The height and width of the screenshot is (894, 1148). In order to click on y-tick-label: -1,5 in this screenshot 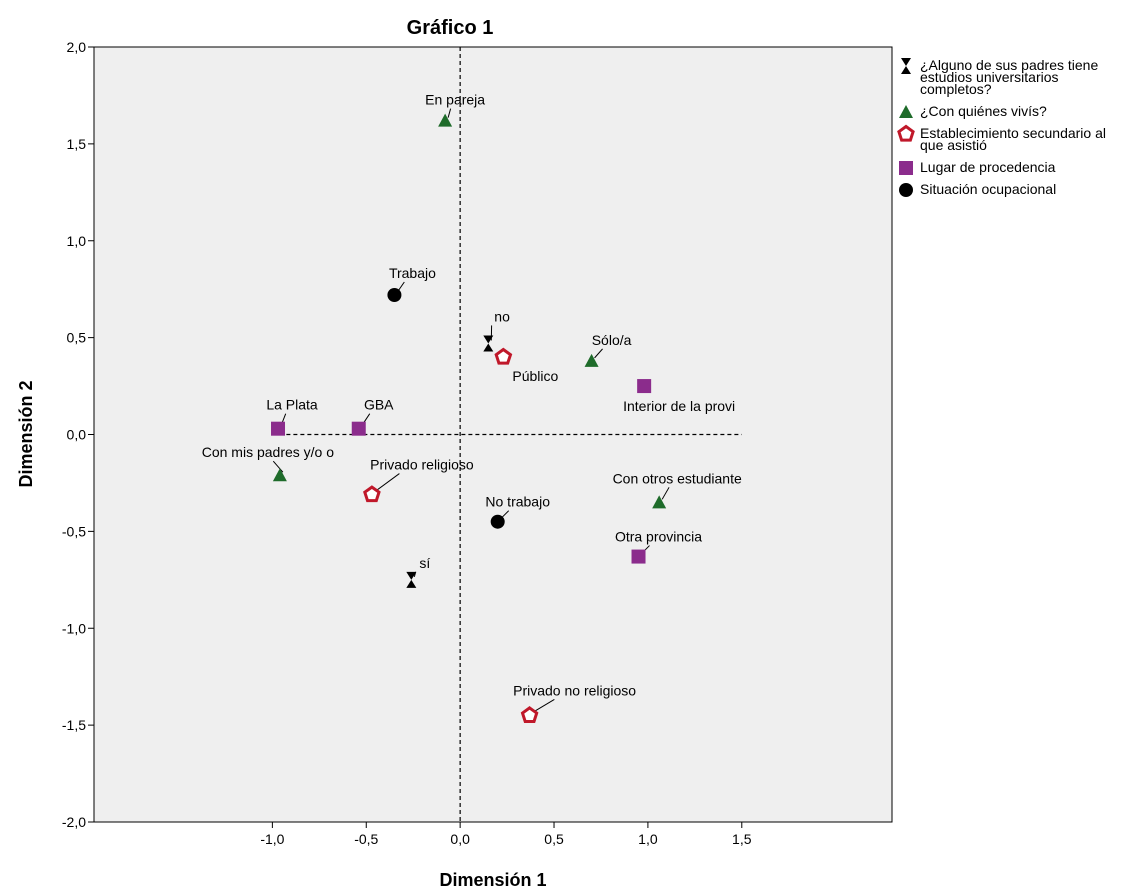, I will do `click(74, 725)`.